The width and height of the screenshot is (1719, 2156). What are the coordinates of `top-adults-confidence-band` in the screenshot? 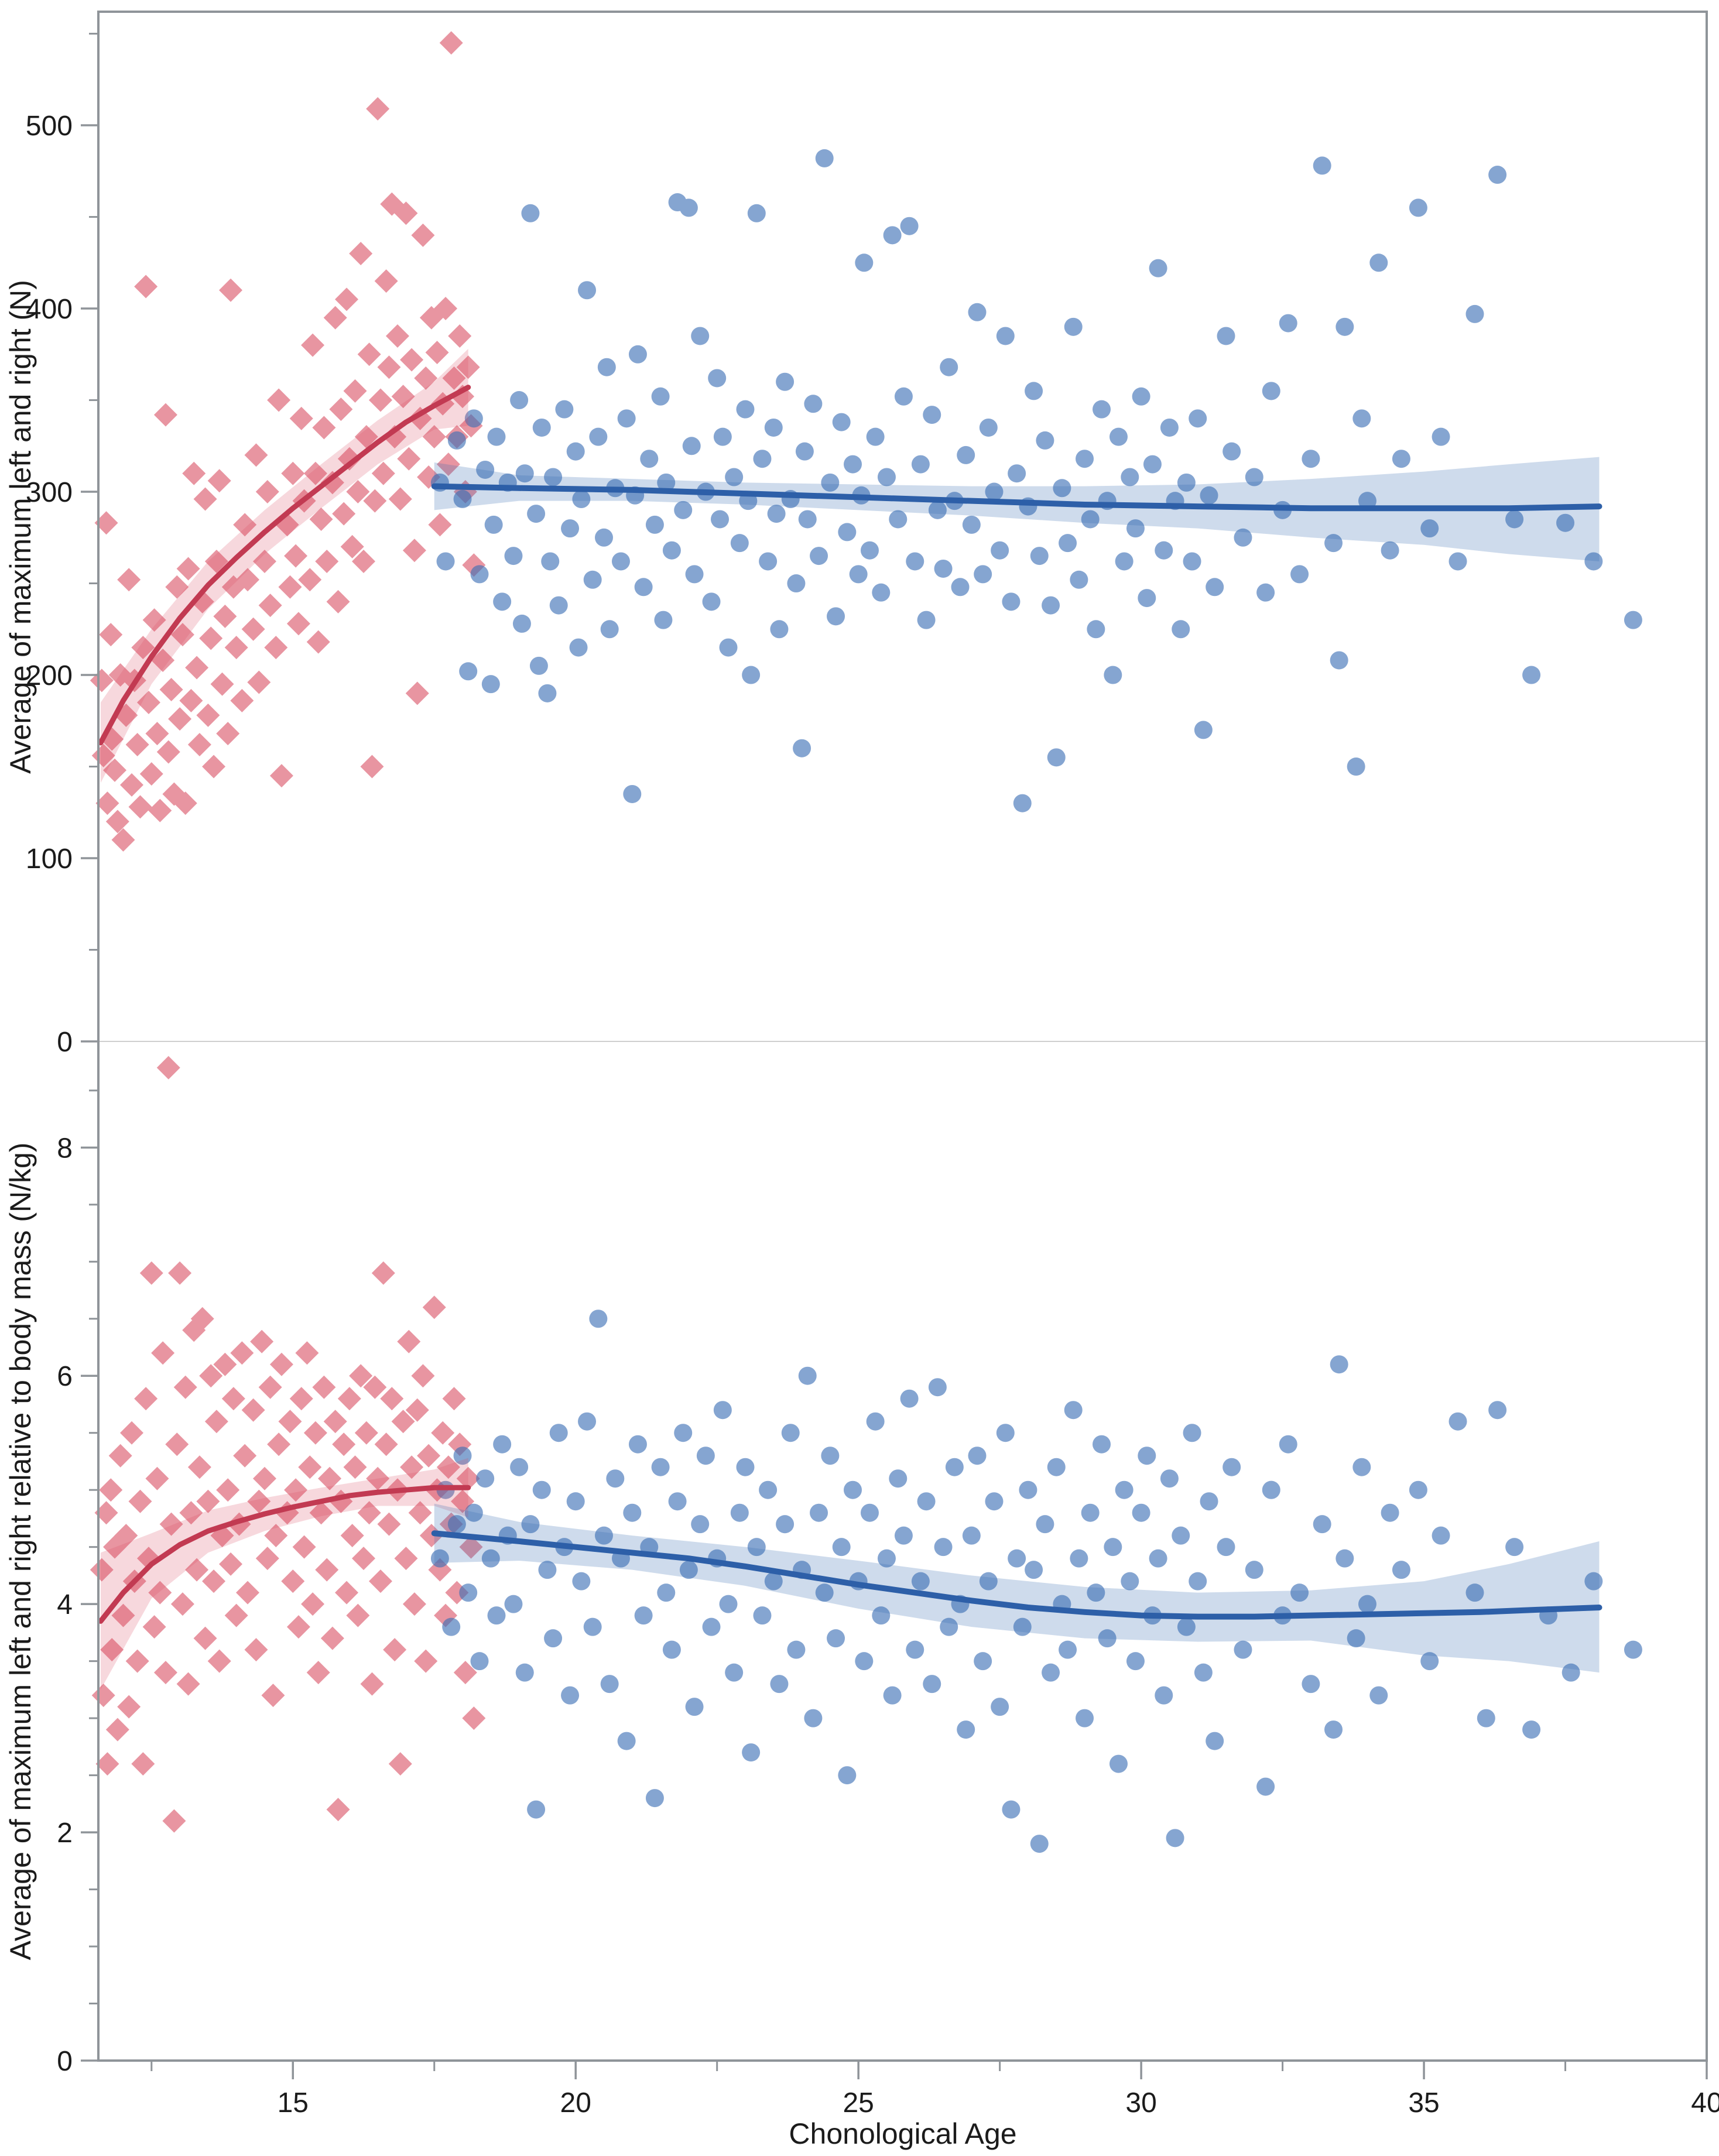 It's located at (1017, 509).